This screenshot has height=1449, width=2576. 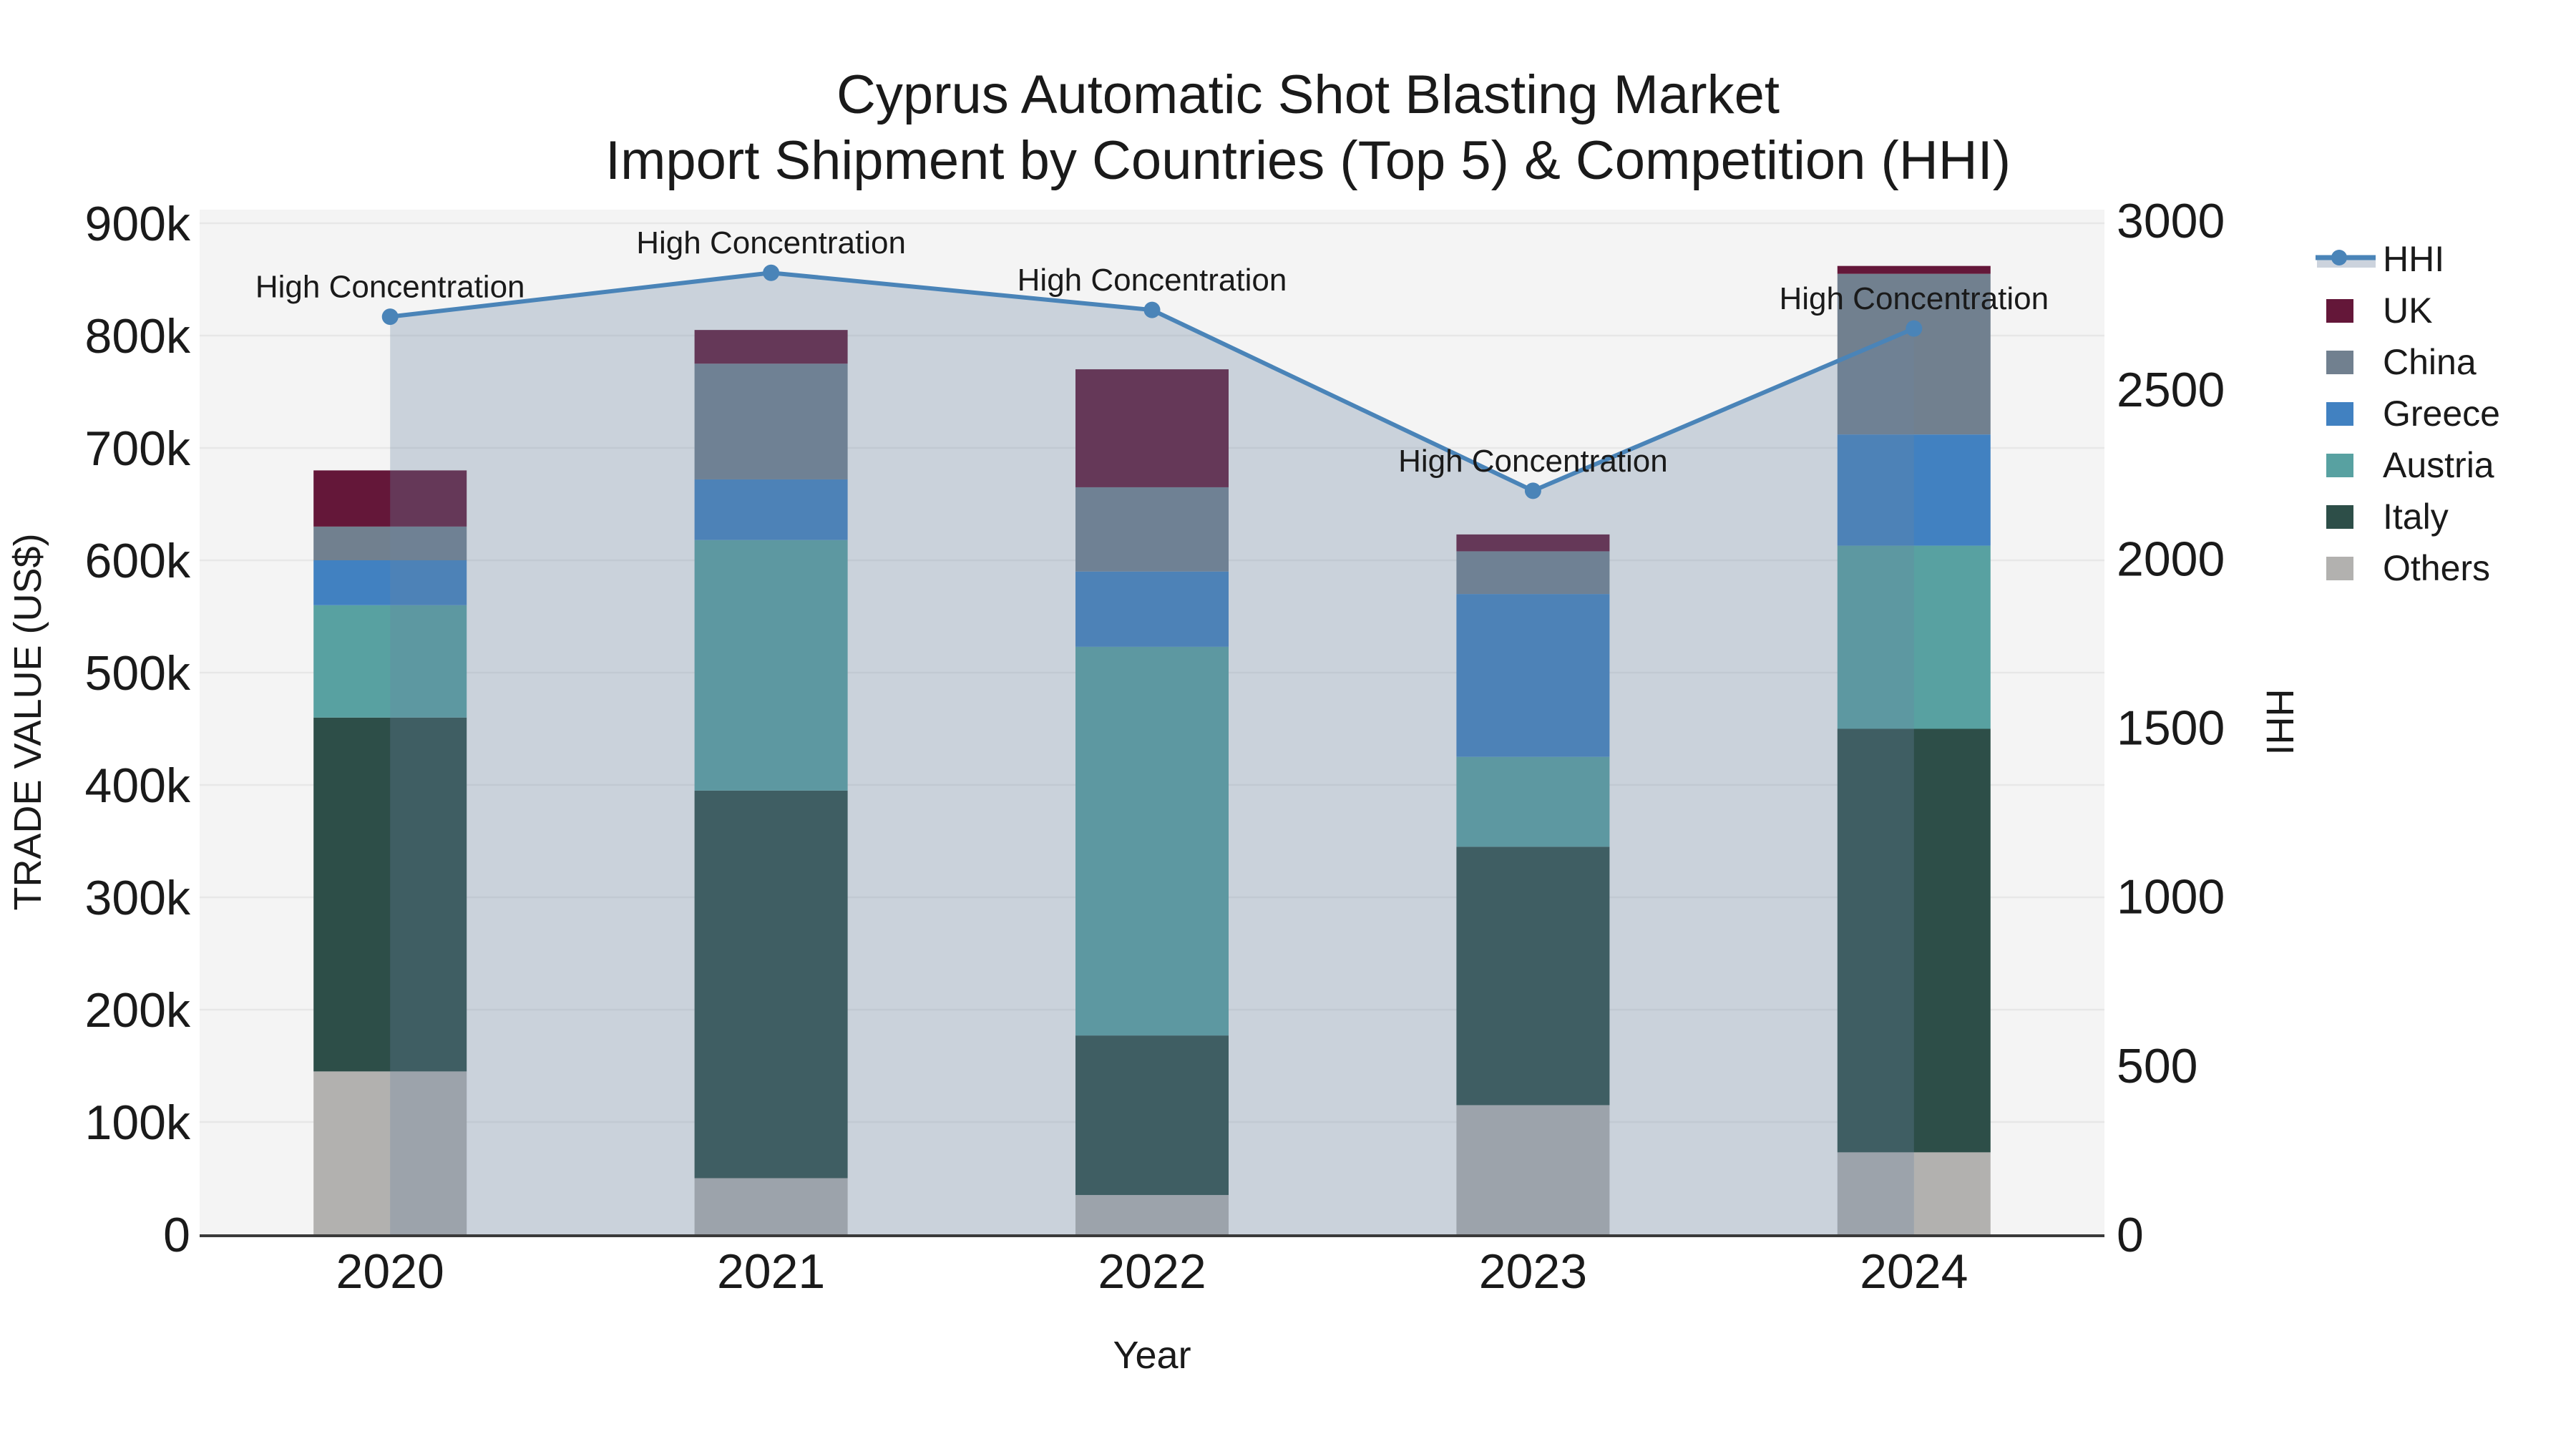 What do you see at coordinates (1152, 1115) in the screenshot?
I see `bar-segment-2022-italy` at bounding box center [1152, 1115].